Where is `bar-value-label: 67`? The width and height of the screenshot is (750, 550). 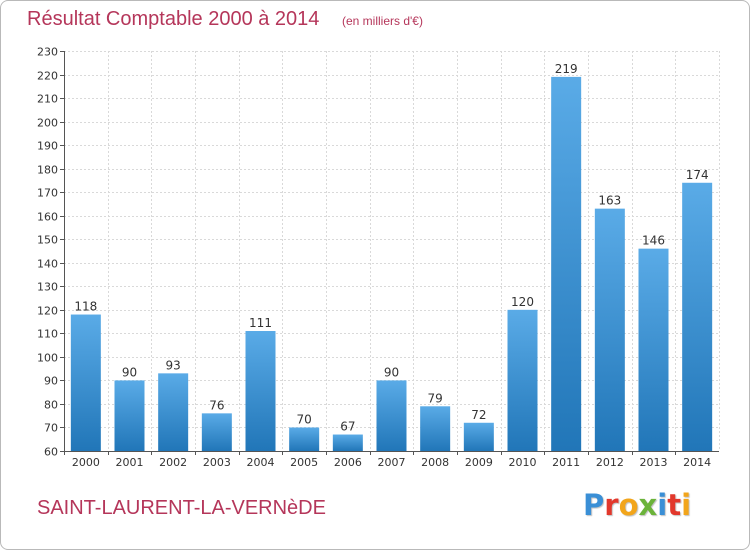
bar-value-label: 67 is located at coordinates (347, 427).